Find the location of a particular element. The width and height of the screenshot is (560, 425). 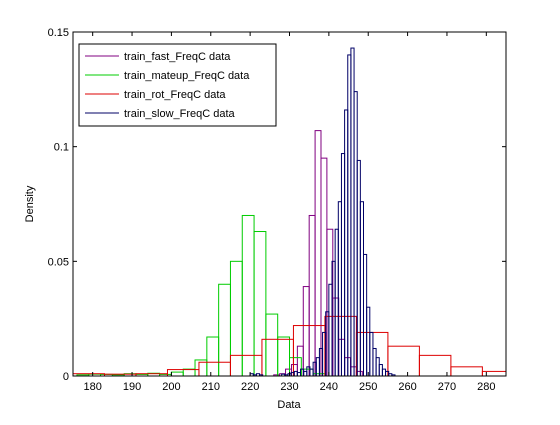

legend-label: train_mateup_FreqC data is located at coordinates (187, 76).